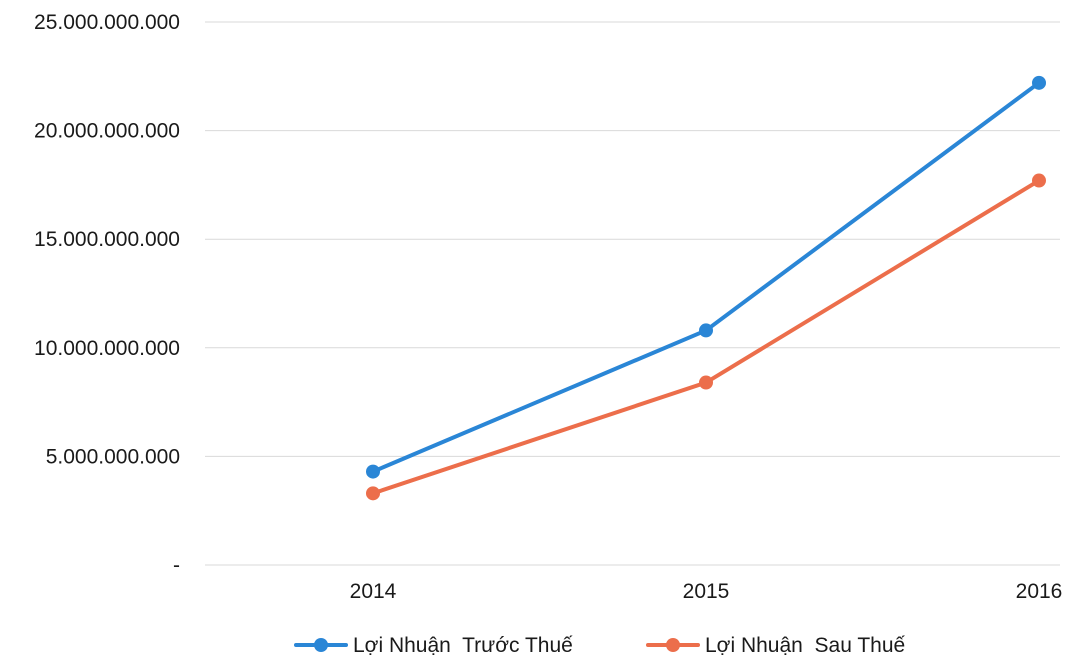 This screenshot has height=659, width=1068. What do you see at coordinates (805, 645) in the screenshot?
I see `legend-label: Lợi Nhuận Sau Thuế` at bounding box center [805, 645].